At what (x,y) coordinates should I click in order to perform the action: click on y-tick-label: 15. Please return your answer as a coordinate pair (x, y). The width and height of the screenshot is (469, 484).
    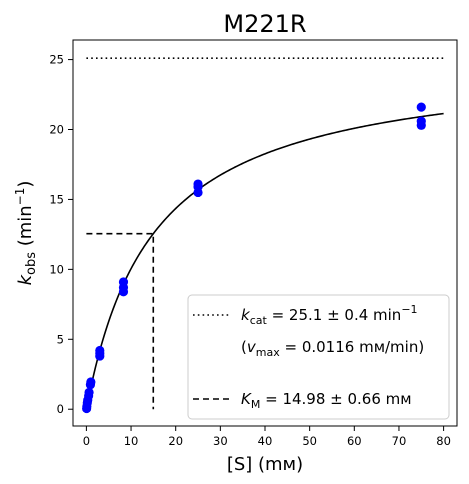
    Looking at the image, I should click on (56, 199).